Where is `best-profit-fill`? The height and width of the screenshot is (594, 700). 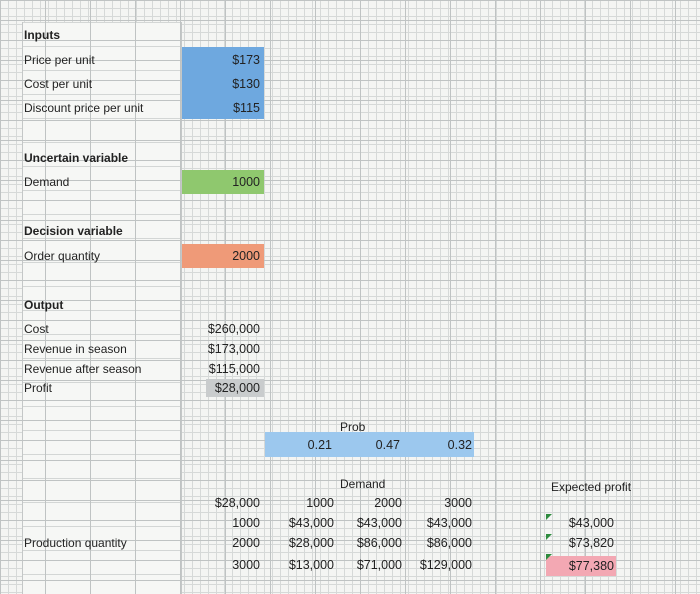
best-profit-fill is located at coordinates (581, 566).